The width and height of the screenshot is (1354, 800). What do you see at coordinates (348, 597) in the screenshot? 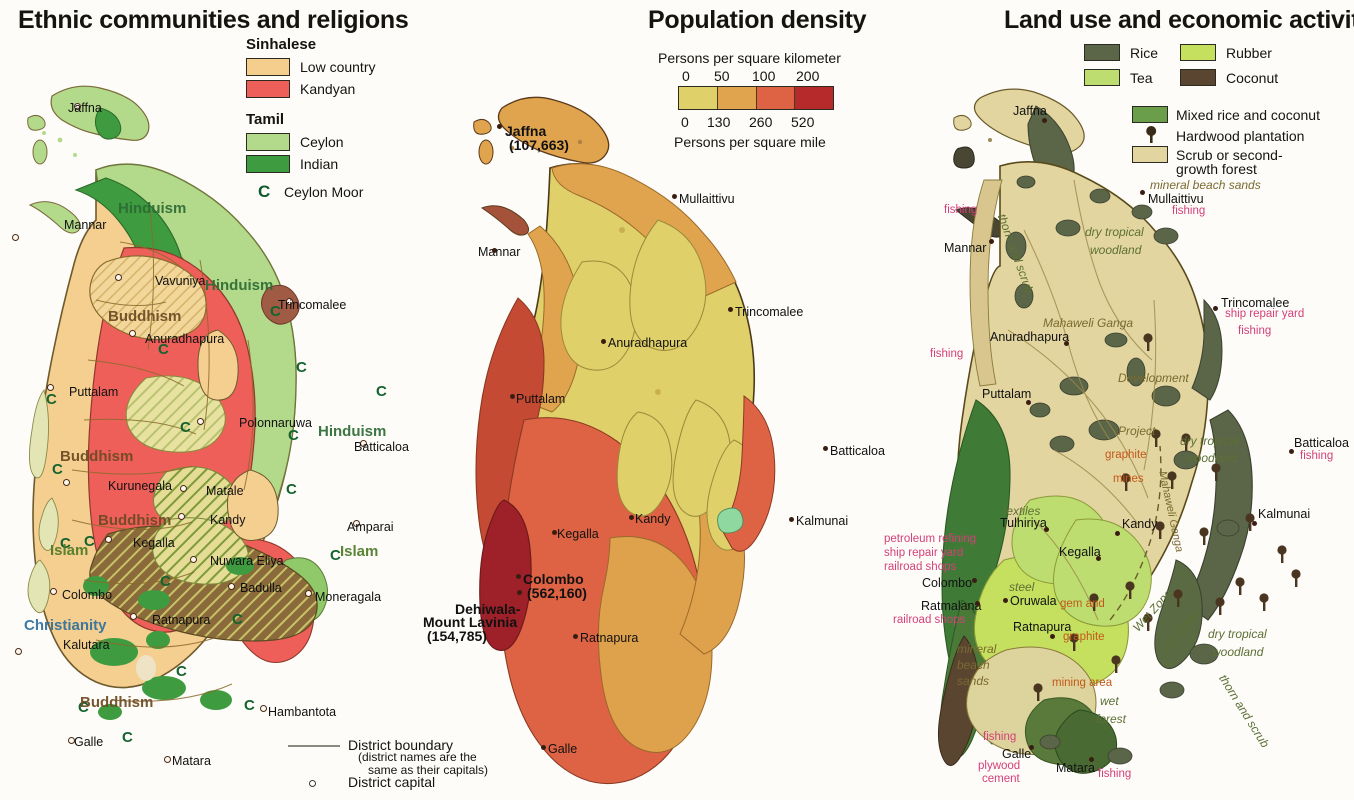
I see `city-label-moneragala: Moneragala` at bounding box center [348, 597].